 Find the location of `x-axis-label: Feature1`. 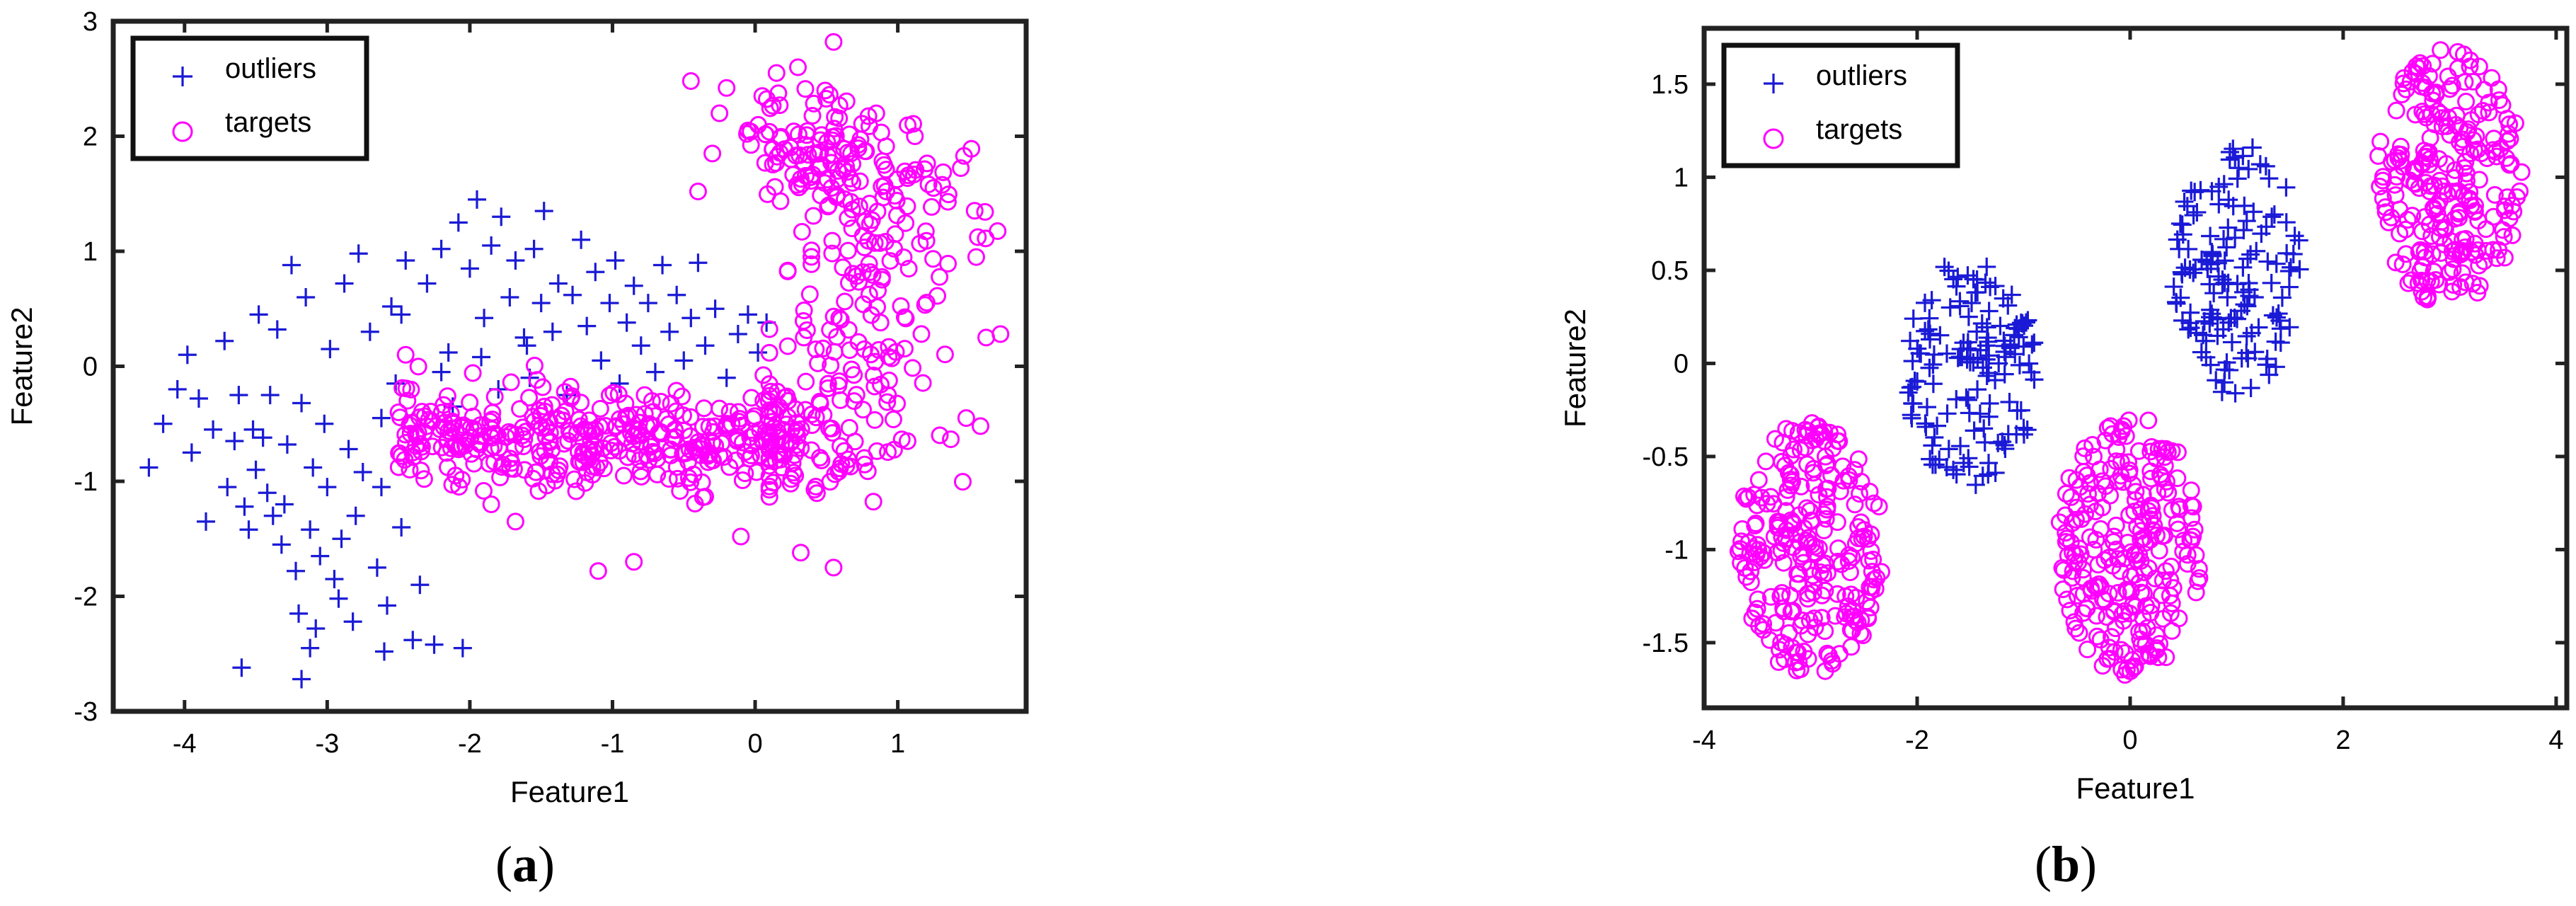

x-axis-label: Feature1 is located at coordinates (569, 791).